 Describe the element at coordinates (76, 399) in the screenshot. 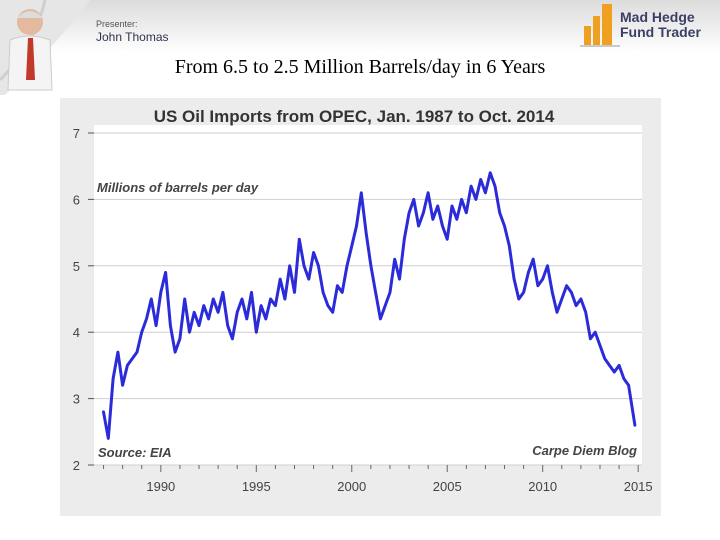

I see `y-tick-label: 3` at that location.